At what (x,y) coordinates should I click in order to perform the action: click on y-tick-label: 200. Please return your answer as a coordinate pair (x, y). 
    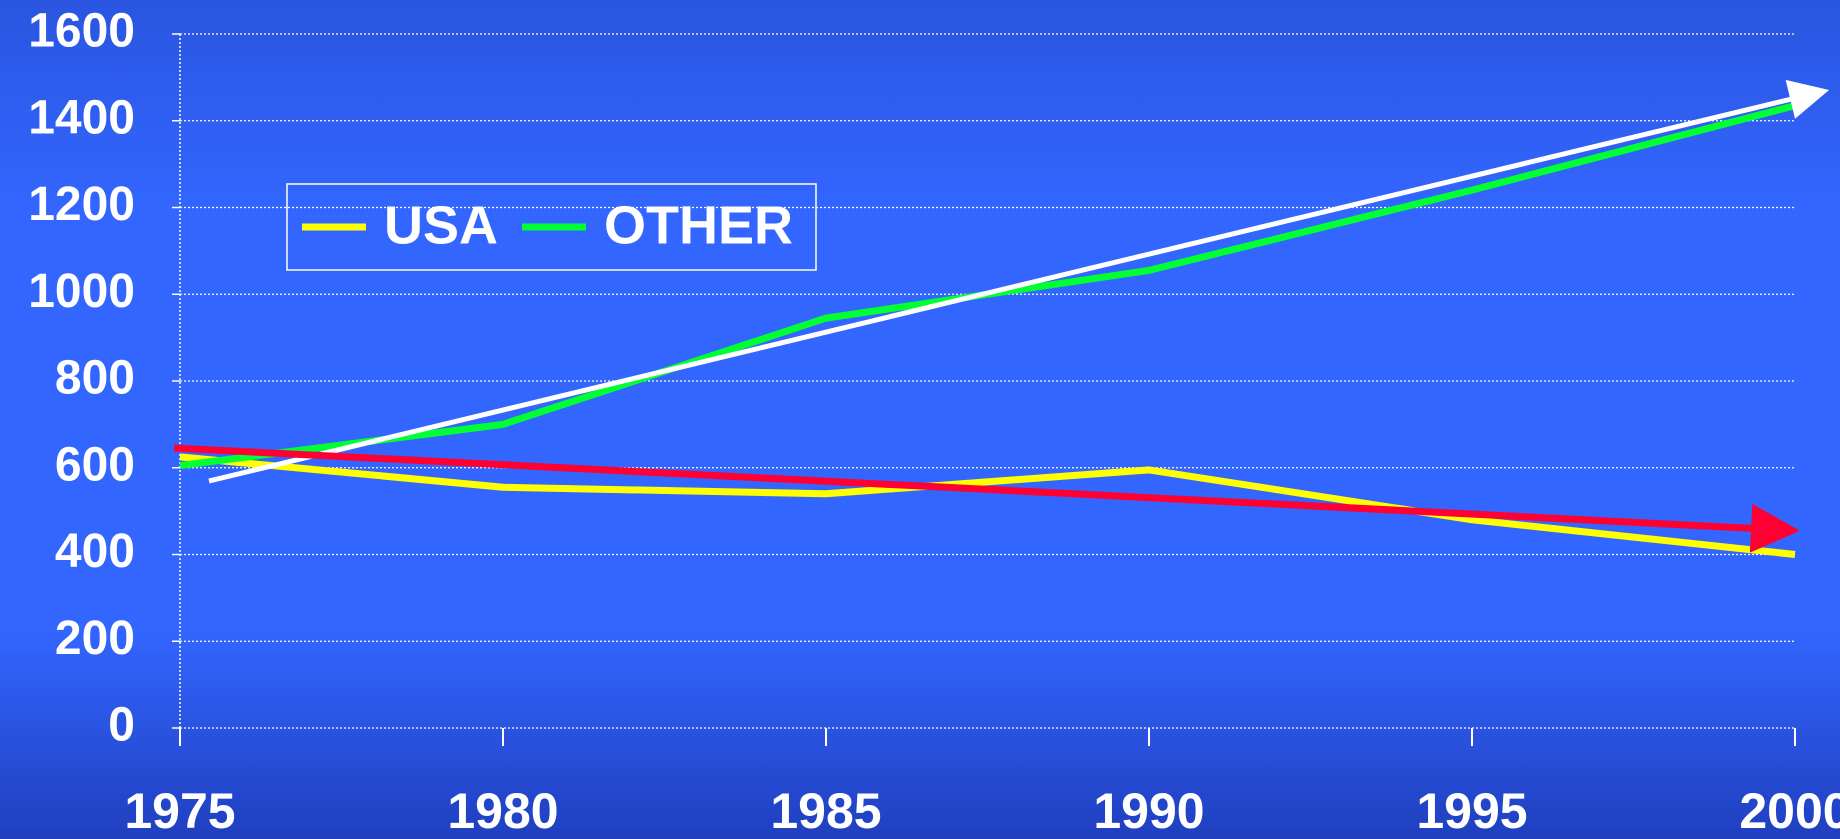
    Looking at the image, I should click on (95, 638).